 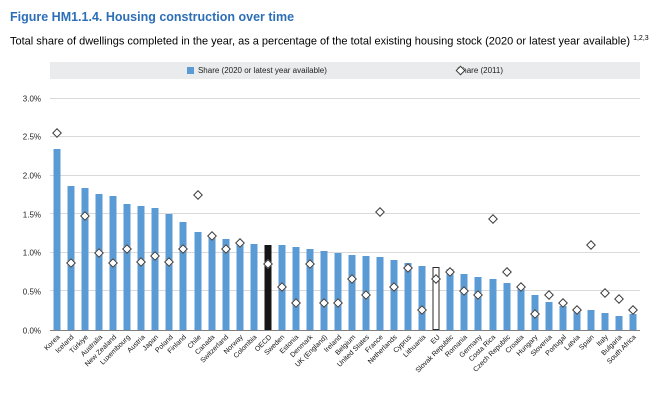 I want to click on bar-eu, so click(x=436, y=298).